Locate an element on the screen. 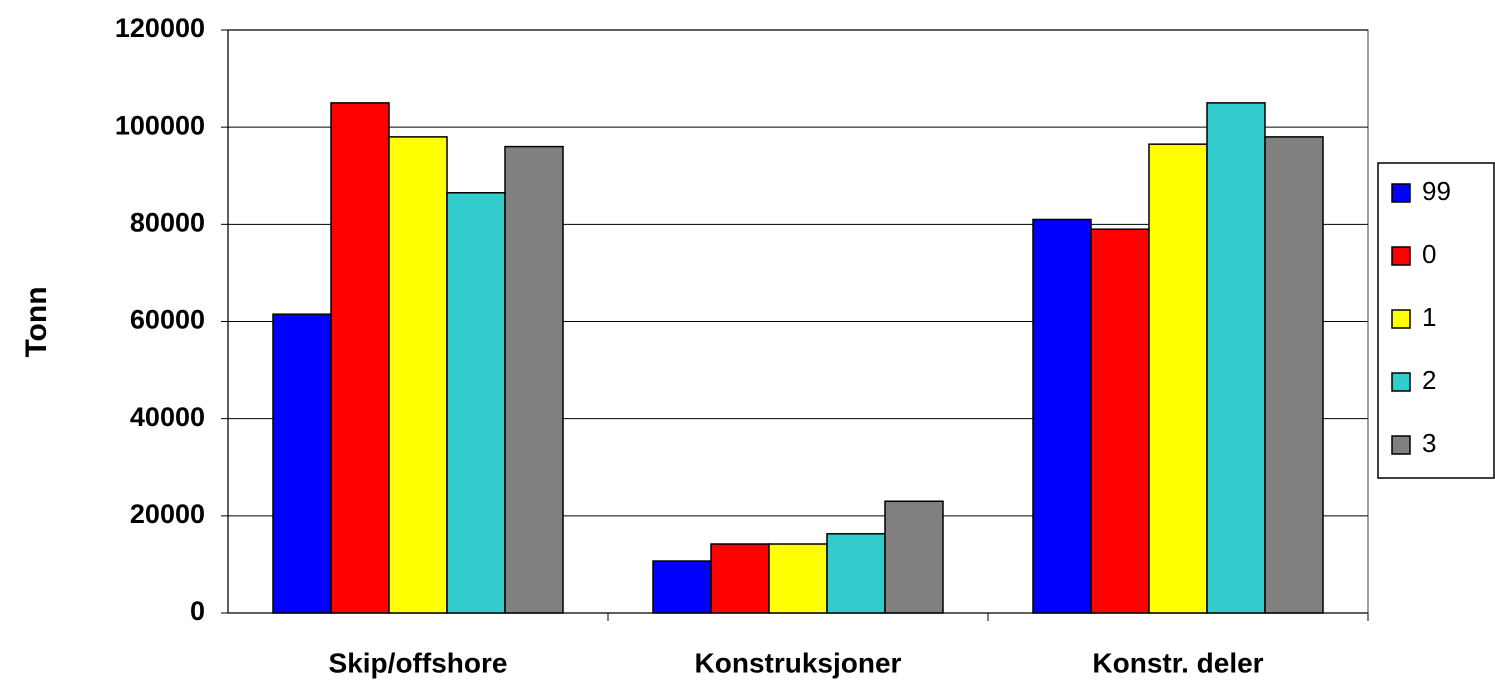 The height and width of the screenshot is (686, 1495). y-tick-label: 120000 is located at coordinates (160, 28).